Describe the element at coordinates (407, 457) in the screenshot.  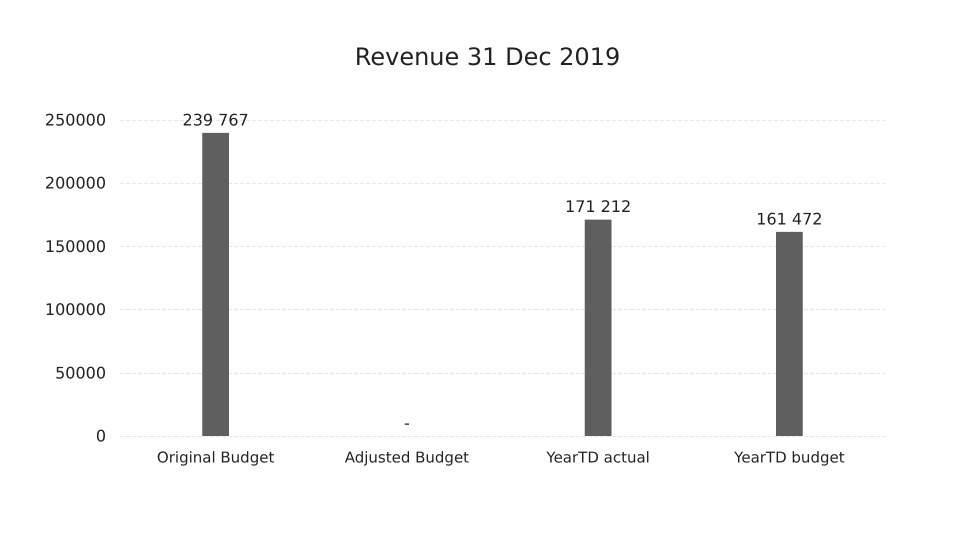
I see `x-tick-label: Adjusted Budget` at that location.